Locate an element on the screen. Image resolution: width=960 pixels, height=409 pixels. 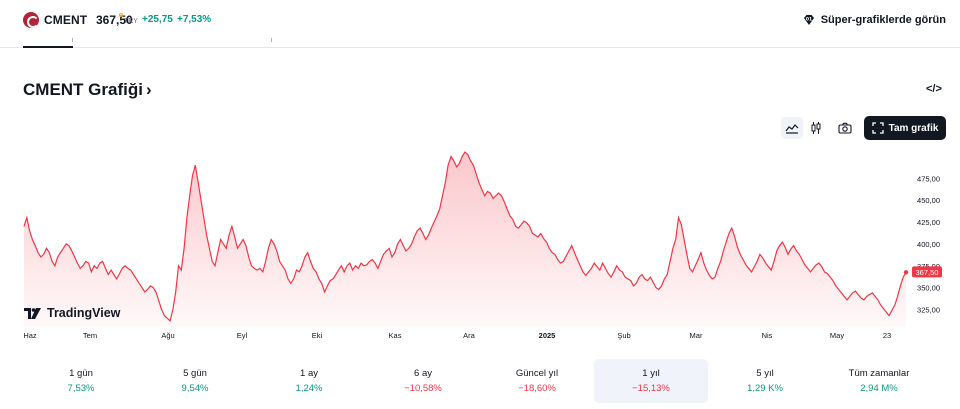
period-change: 9,54% is located at coordinates (195, 388).